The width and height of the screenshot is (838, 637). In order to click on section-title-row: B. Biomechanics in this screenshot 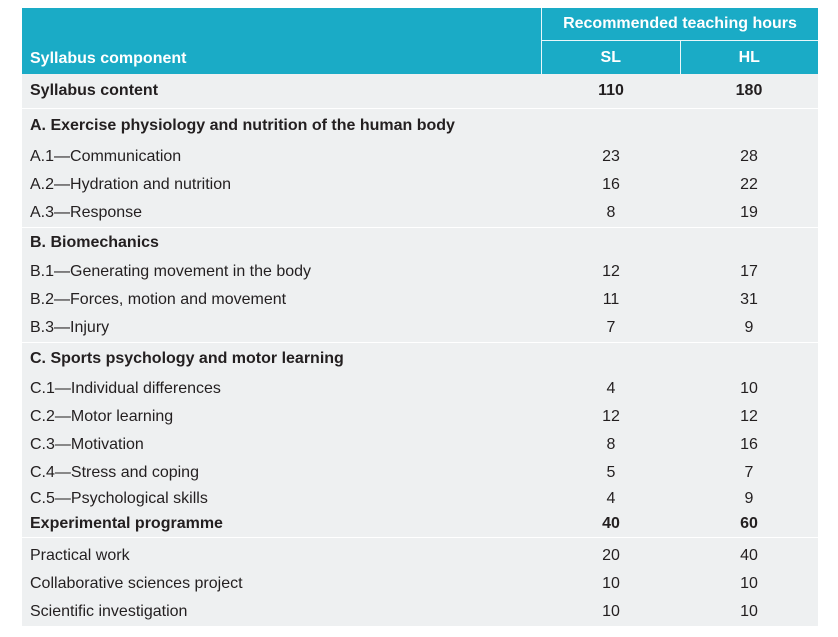, I will do `click(420, 243)`.